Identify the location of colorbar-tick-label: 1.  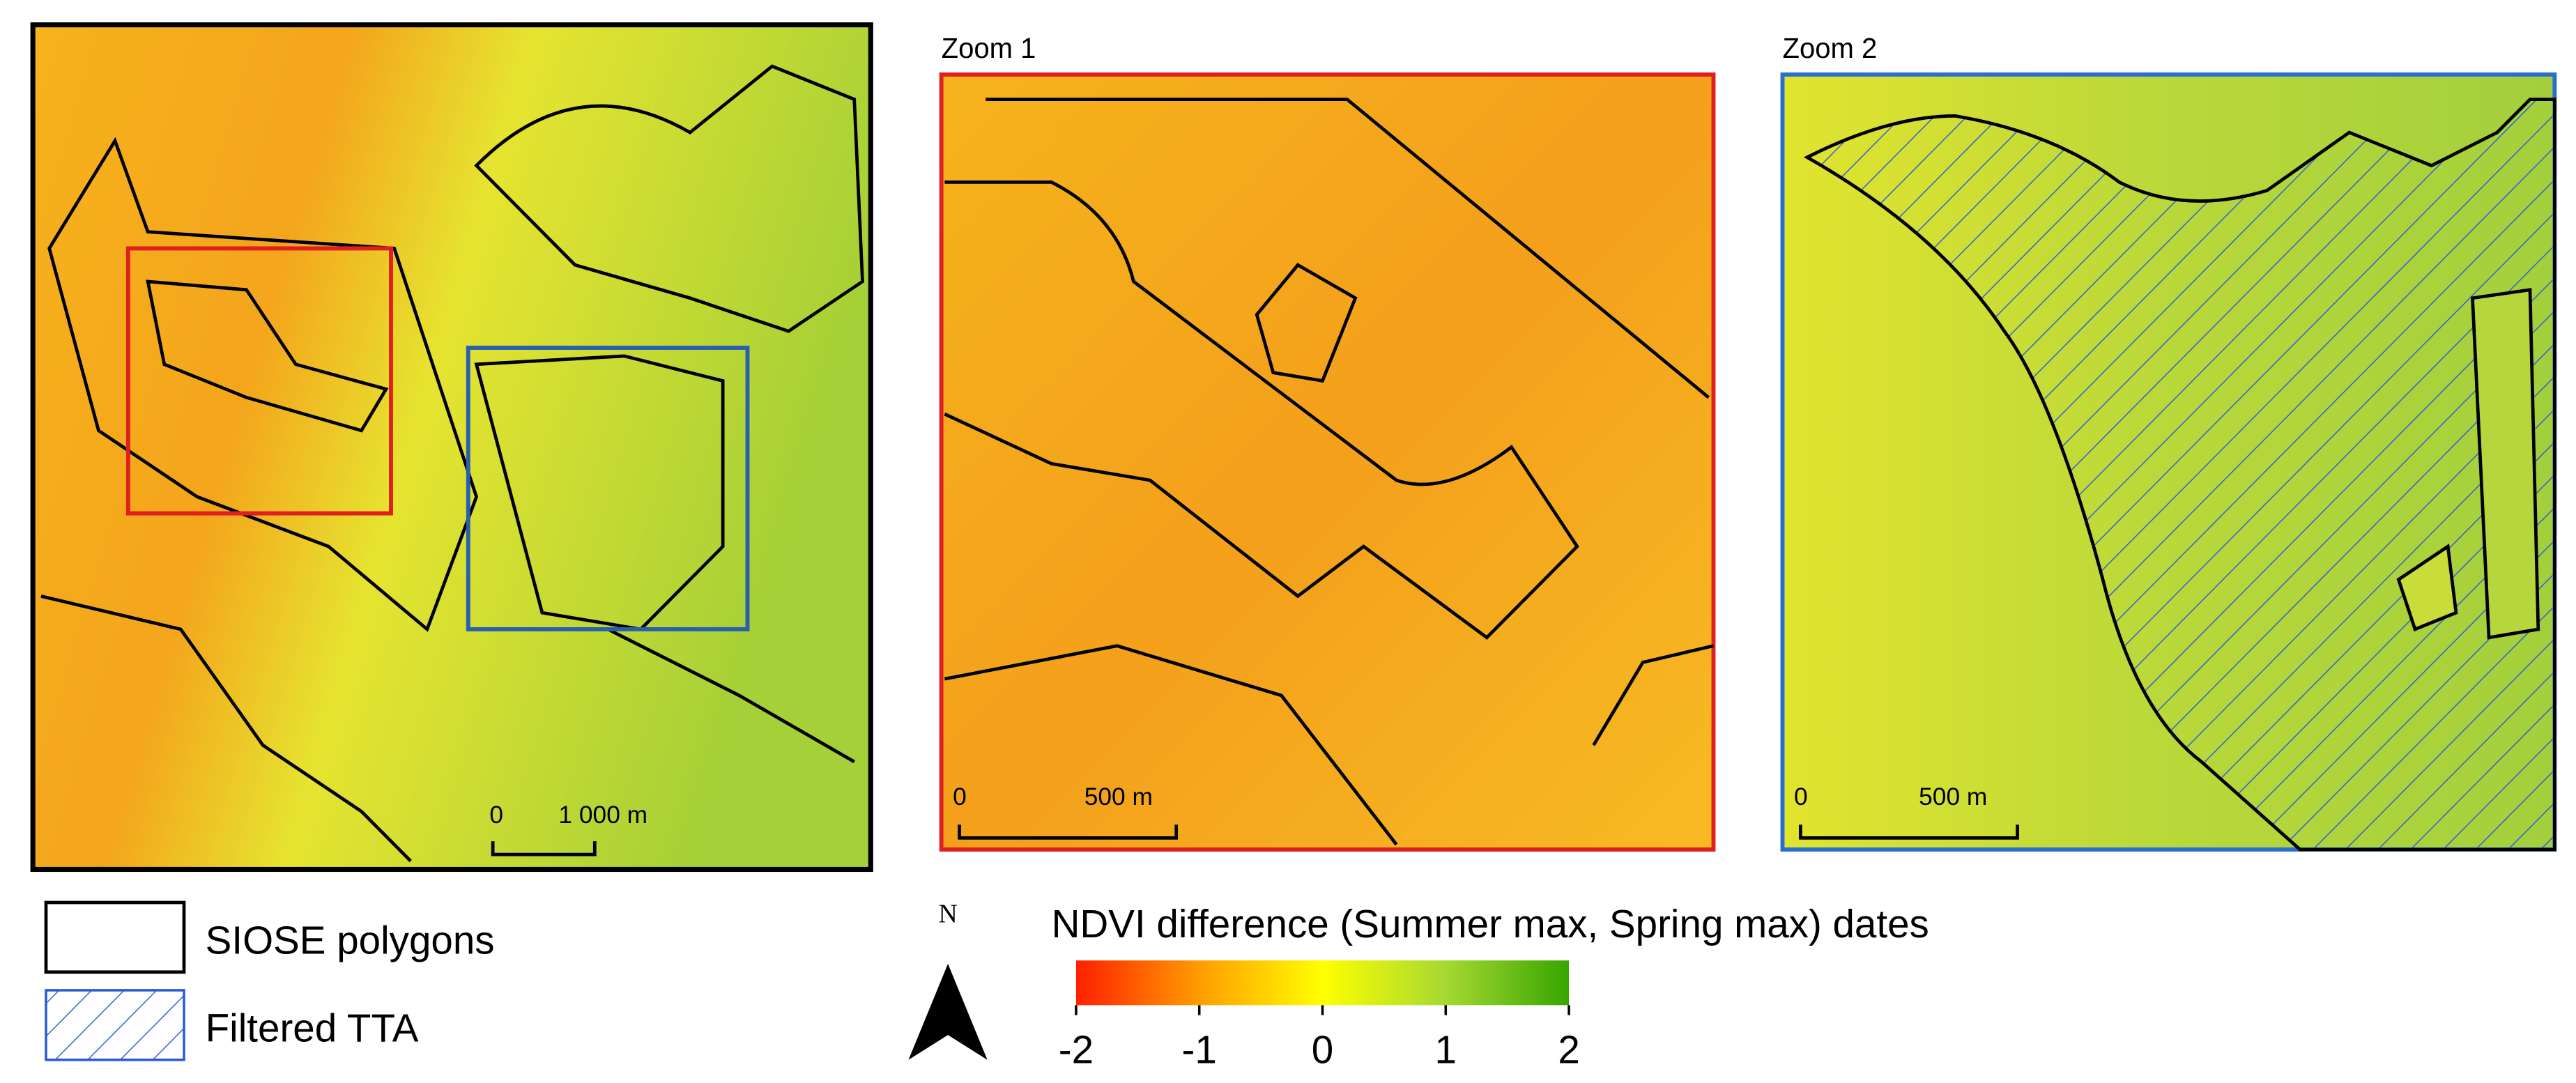
(1446, 1050).